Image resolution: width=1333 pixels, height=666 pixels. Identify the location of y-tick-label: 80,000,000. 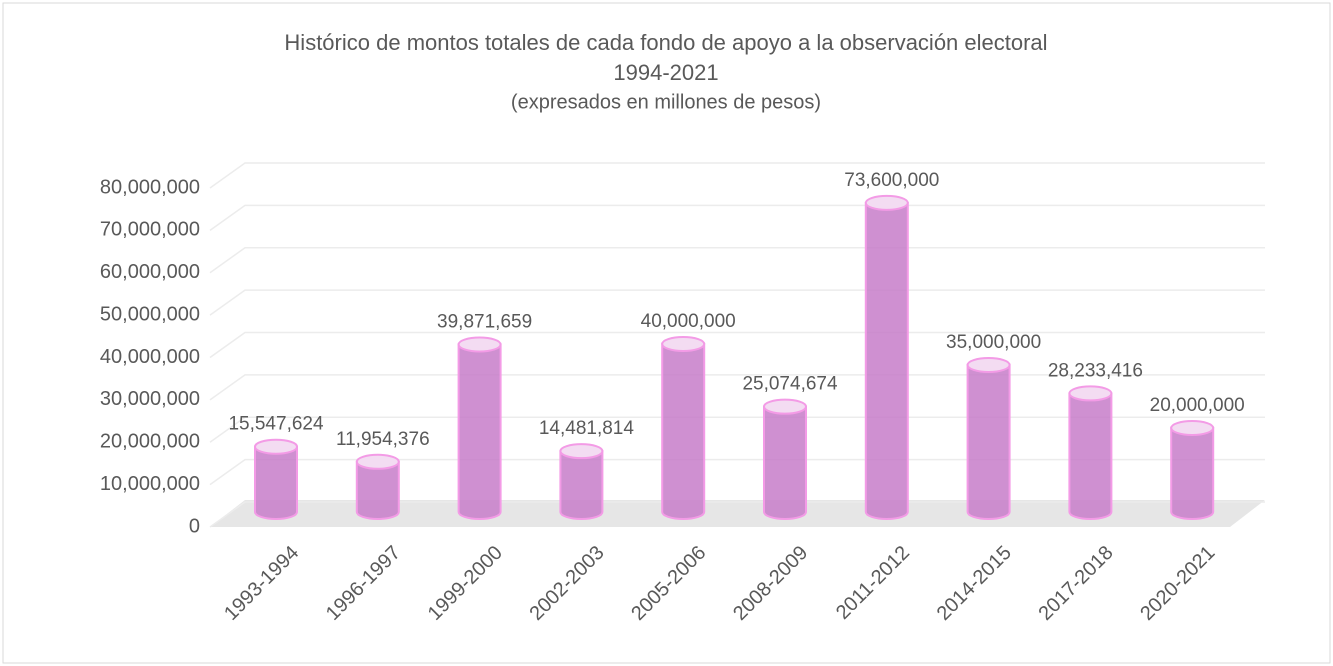
(150, 187).